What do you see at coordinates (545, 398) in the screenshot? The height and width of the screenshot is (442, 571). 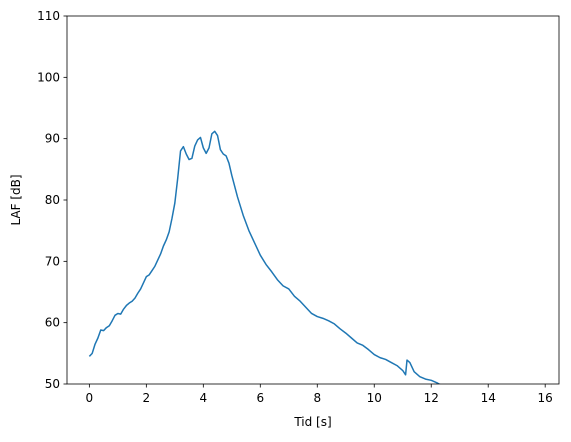 I see `x-tick-label: 16` at bounding box center [545, 398].